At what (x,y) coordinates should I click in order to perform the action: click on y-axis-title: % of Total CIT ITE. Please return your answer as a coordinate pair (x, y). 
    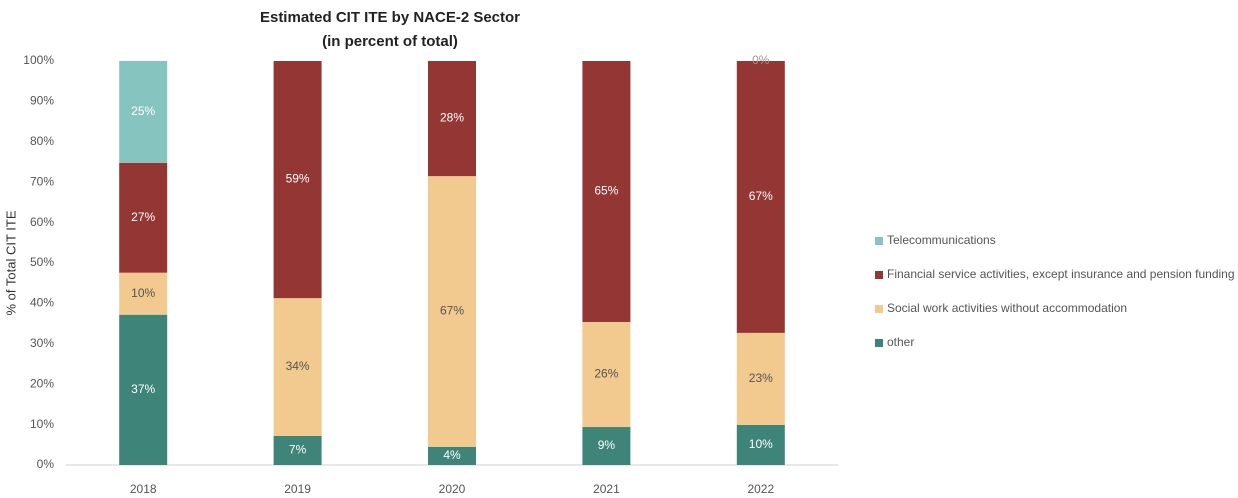
    Looking at the image, I should click on (10, 262).